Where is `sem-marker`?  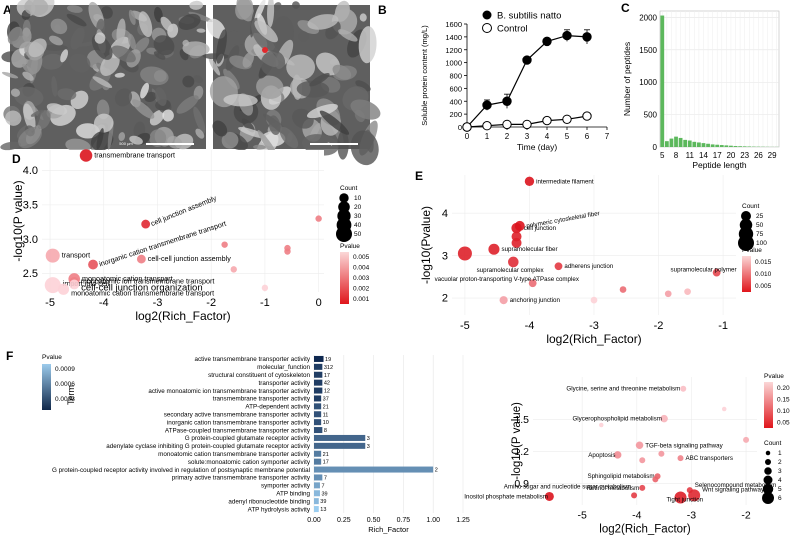
sem-marker is located at coordinates (265, 50).